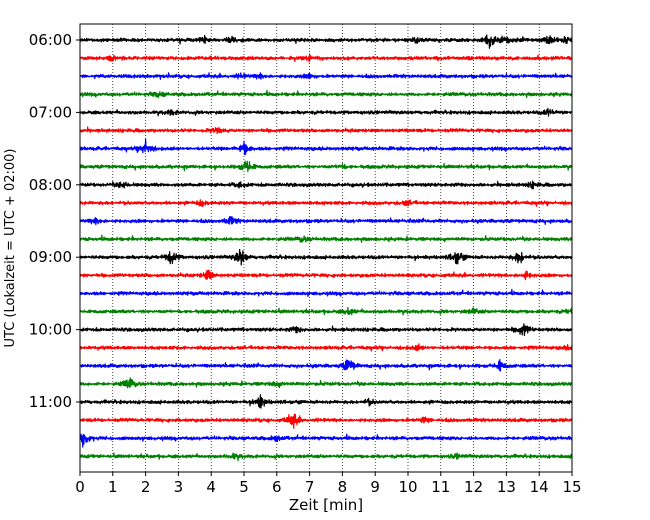 Image resolution: width=650 pixels, height=520 pixels. Describe the element at coordinates (146, 487) in the screenshot. I see `x-tick-label: 2` at that location.